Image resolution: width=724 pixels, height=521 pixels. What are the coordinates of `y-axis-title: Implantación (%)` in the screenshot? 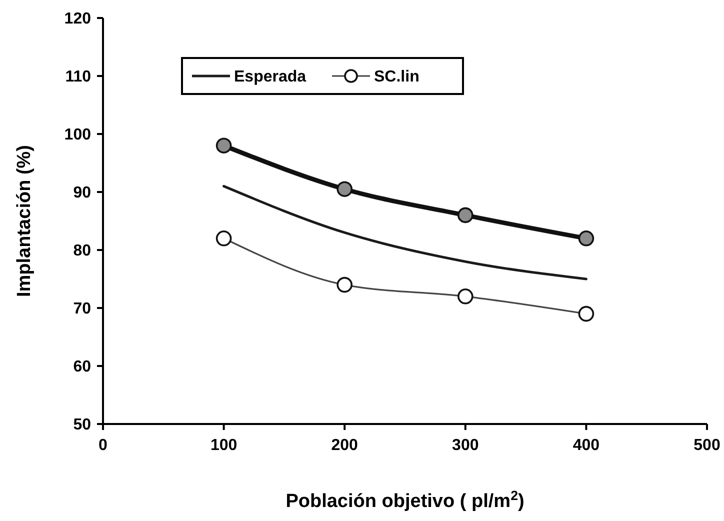 It's located at (24, 221).